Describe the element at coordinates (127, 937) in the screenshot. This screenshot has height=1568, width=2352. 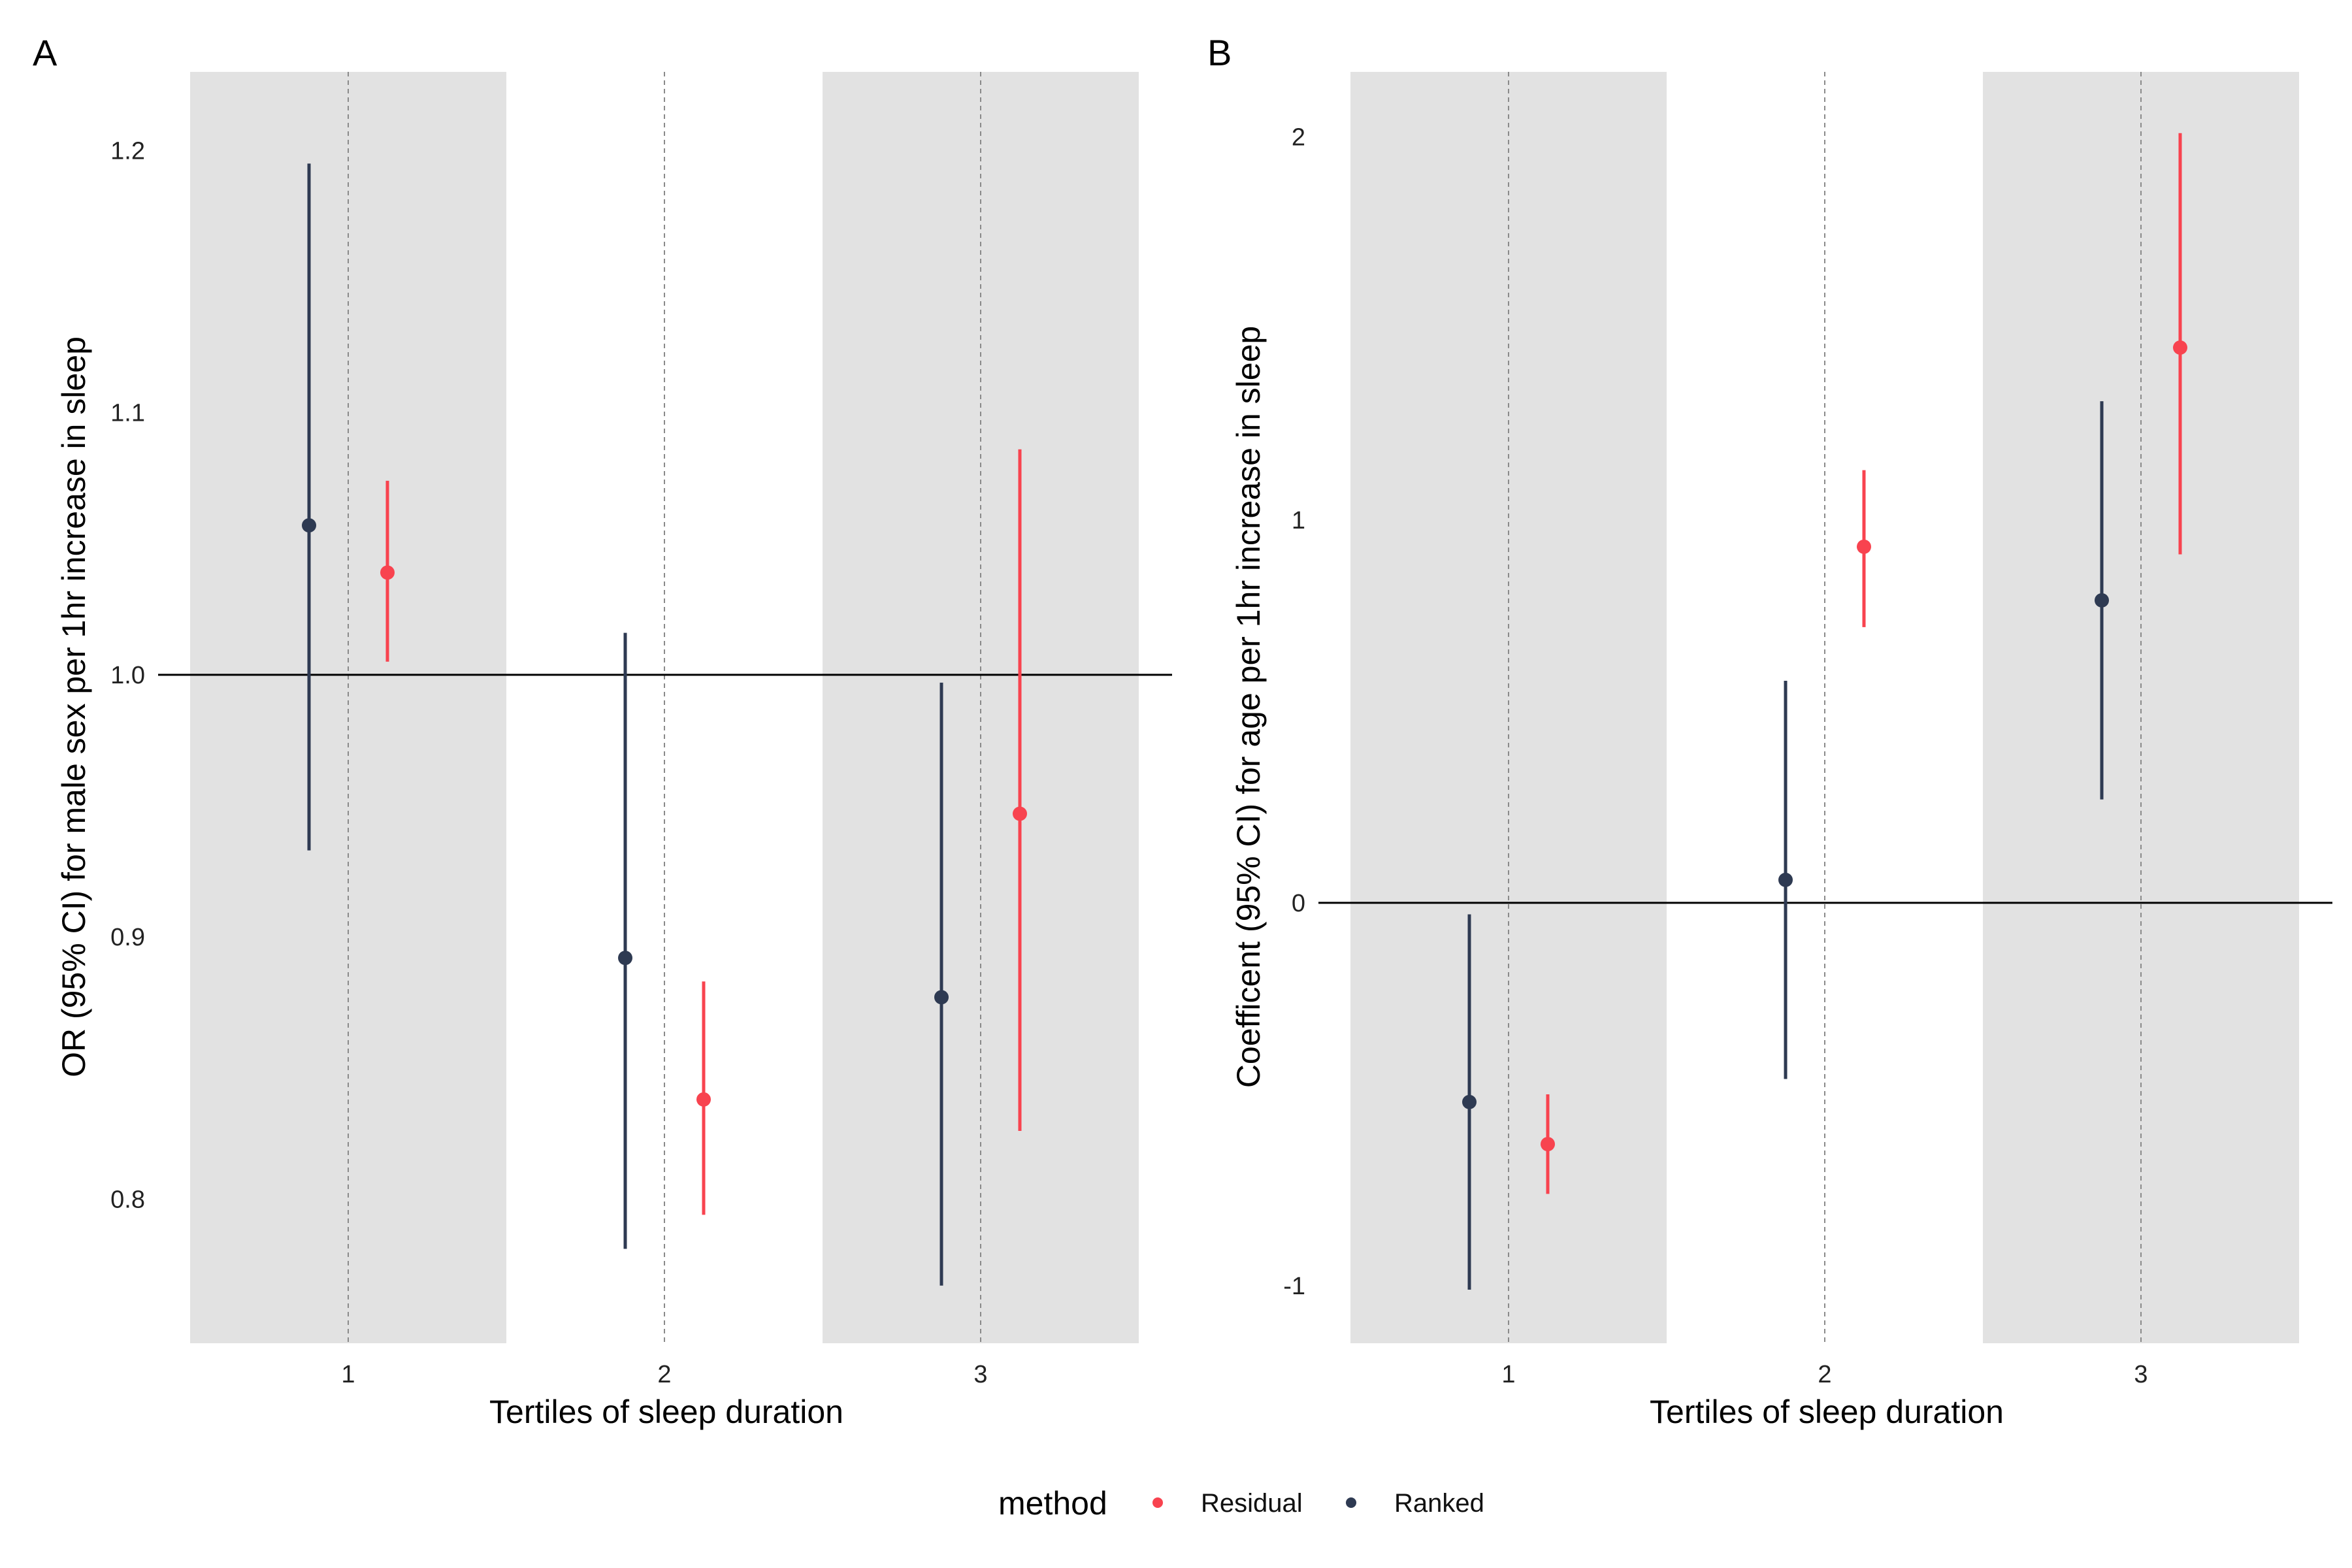
I see `y-tick-label: 0.9` at that location.